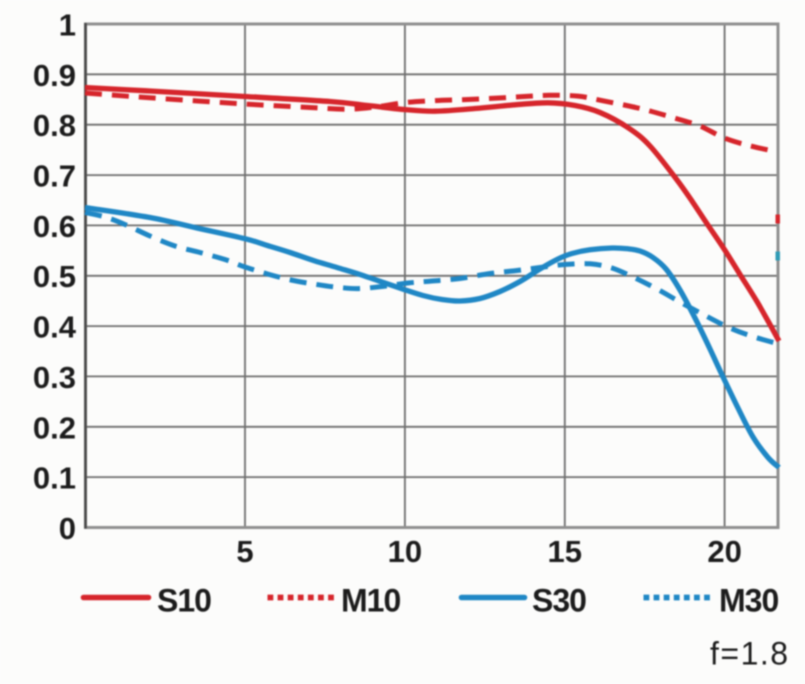 This screenshot has width=805, height=684. I want to click on svg-text: 0.5, so click(54, 276).